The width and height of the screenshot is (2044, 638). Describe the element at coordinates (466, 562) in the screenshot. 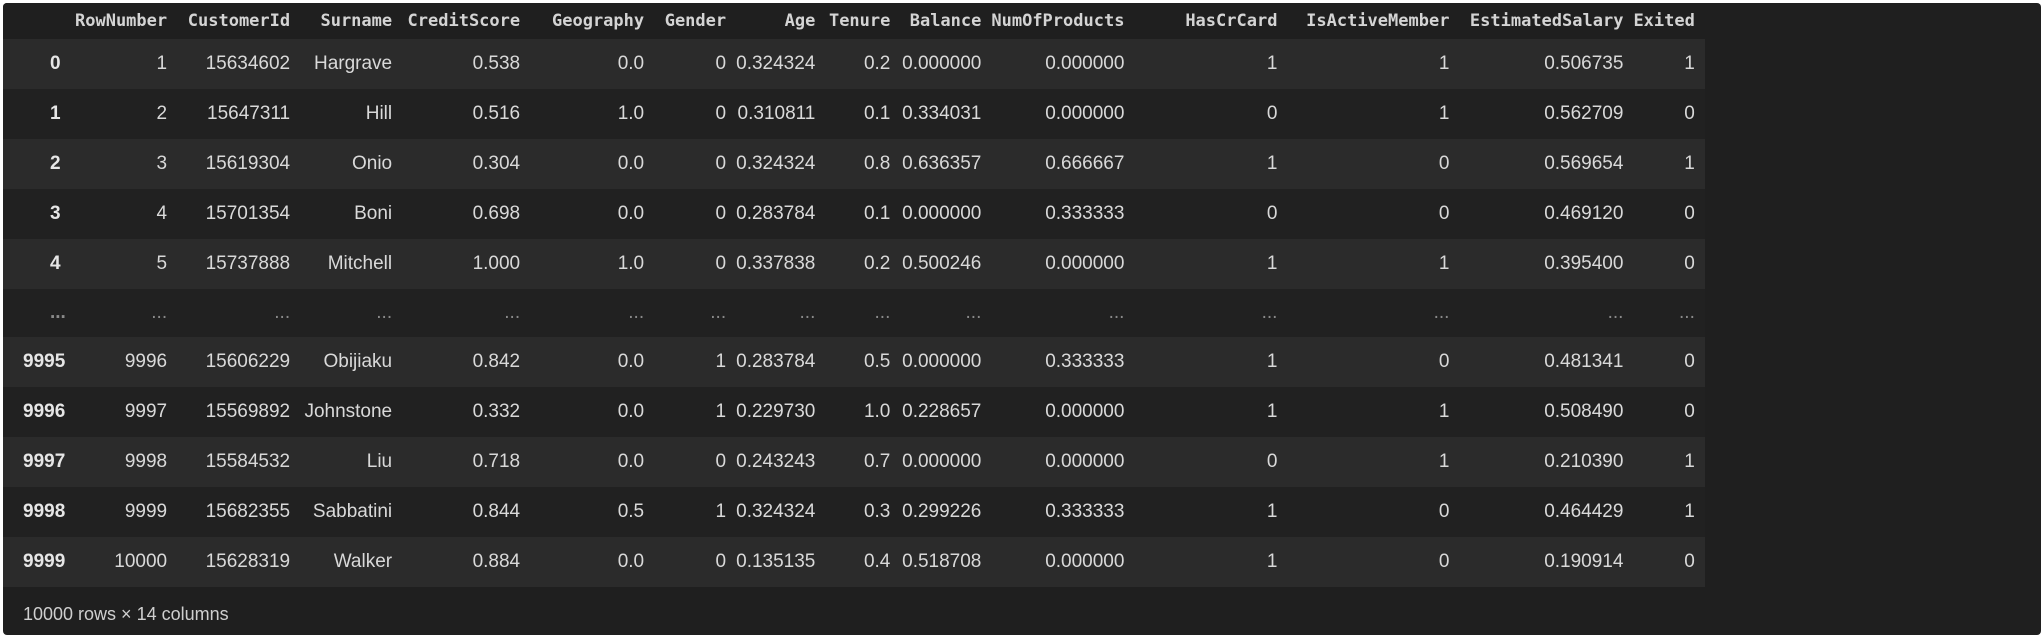

I see `table-cell: 0.884` at that location.